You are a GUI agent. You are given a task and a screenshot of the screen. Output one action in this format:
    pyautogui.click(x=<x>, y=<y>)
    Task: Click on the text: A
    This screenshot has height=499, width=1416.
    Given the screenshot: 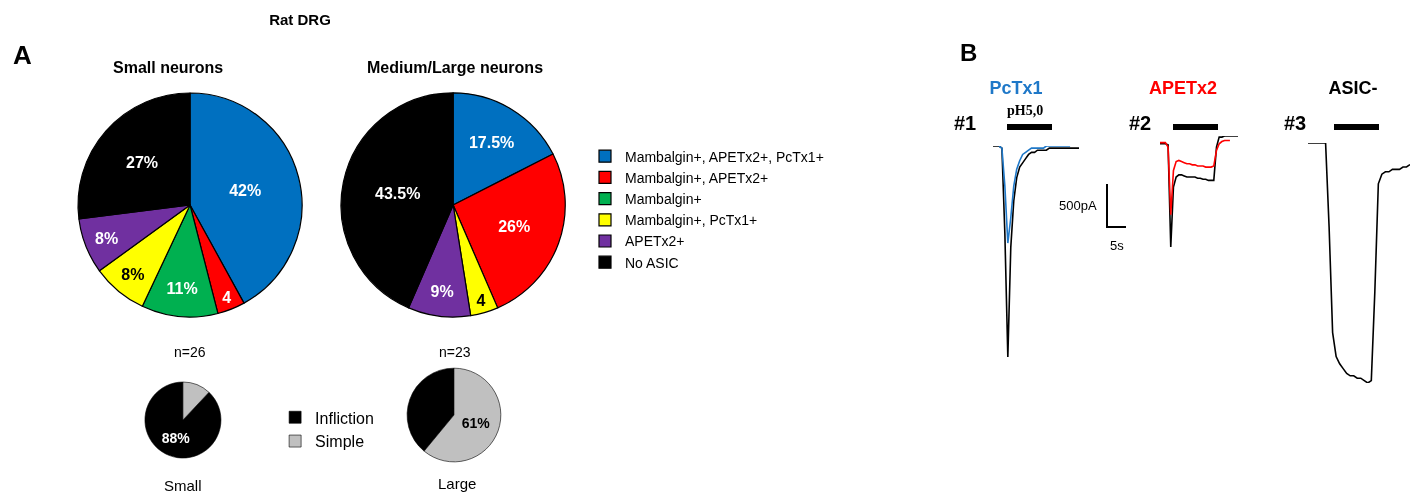 What is the action you would take?
    pyautogui.click(x=22, y=55)
    